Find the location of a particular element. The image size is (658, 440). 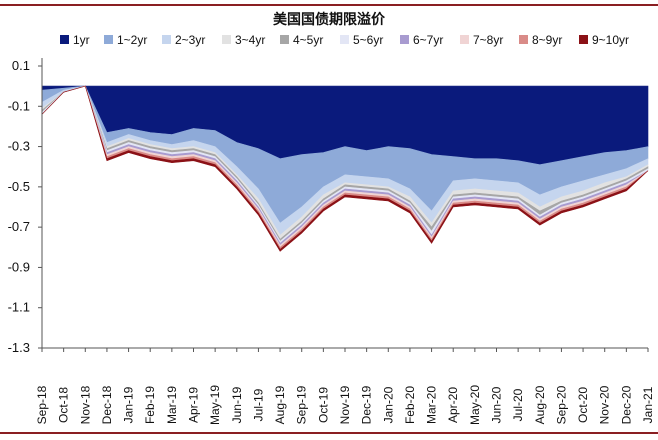

x-tick-label: Nov-18 is located at coordinates (85, 404).